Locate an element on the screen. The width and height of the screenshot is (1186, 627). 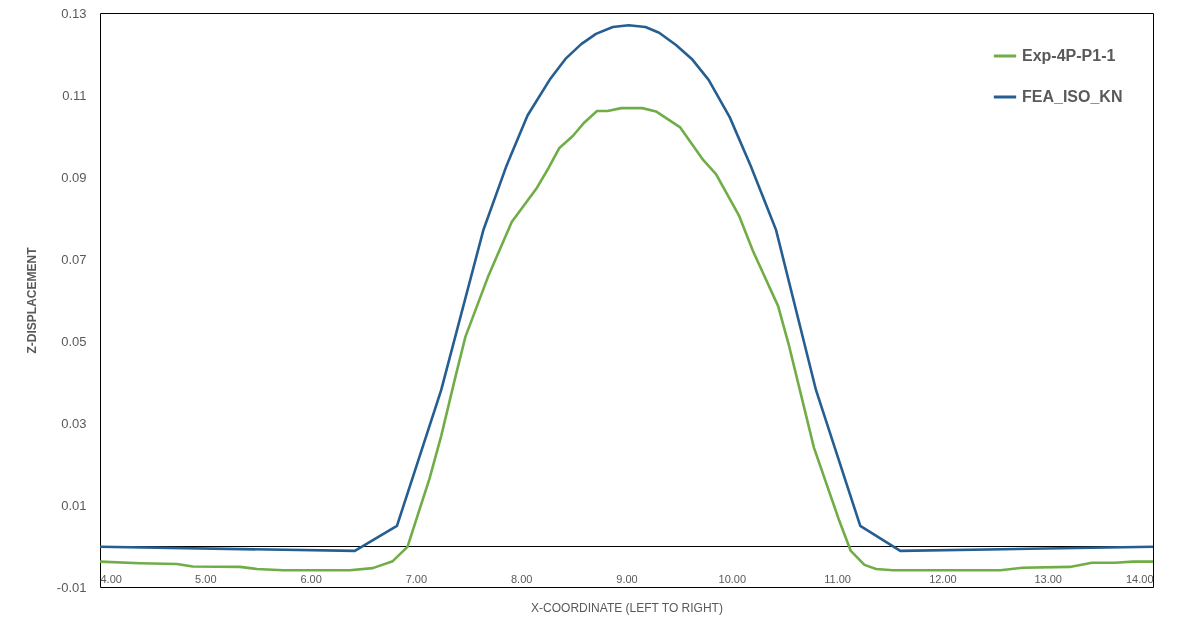
x-tick-label: 8.00 is located at coordinates (521, 578).